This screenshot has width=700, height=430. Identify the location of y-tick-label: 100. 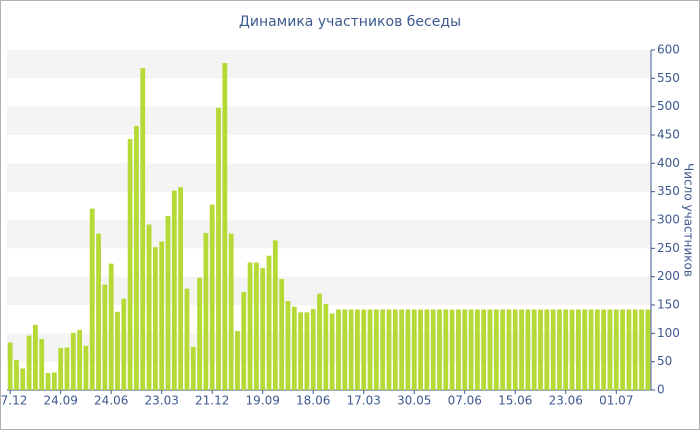
(668, 333).